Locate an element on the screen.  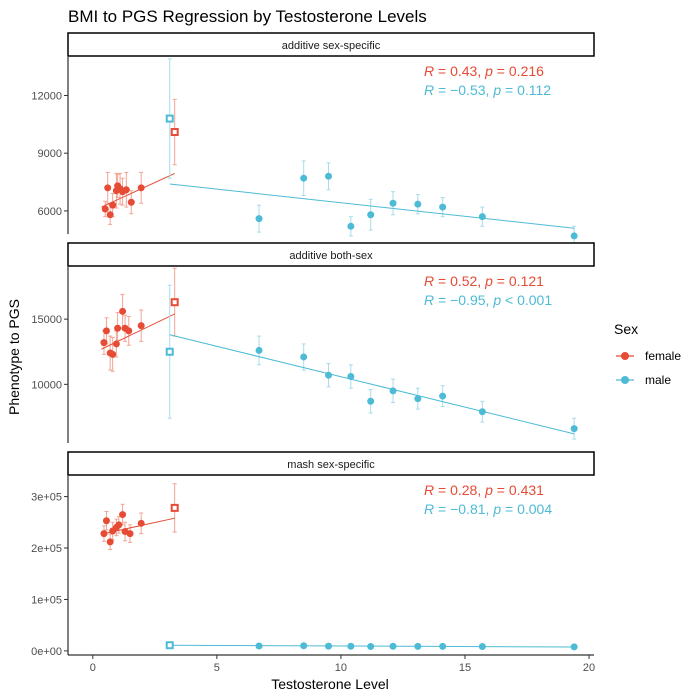
annotation-p-value: 0.121 is located at coordinates (526, 281).